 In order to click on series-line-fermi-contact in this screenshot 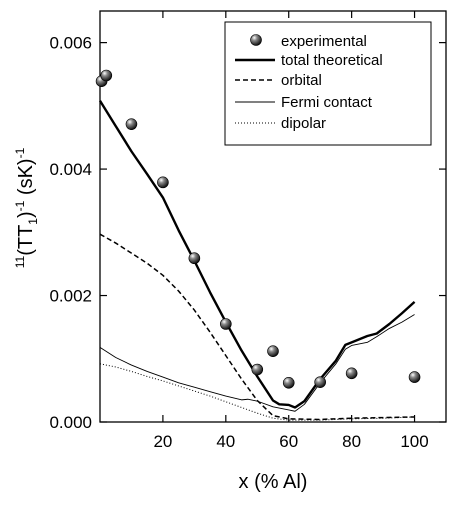, I will do `click(257, 363)`.